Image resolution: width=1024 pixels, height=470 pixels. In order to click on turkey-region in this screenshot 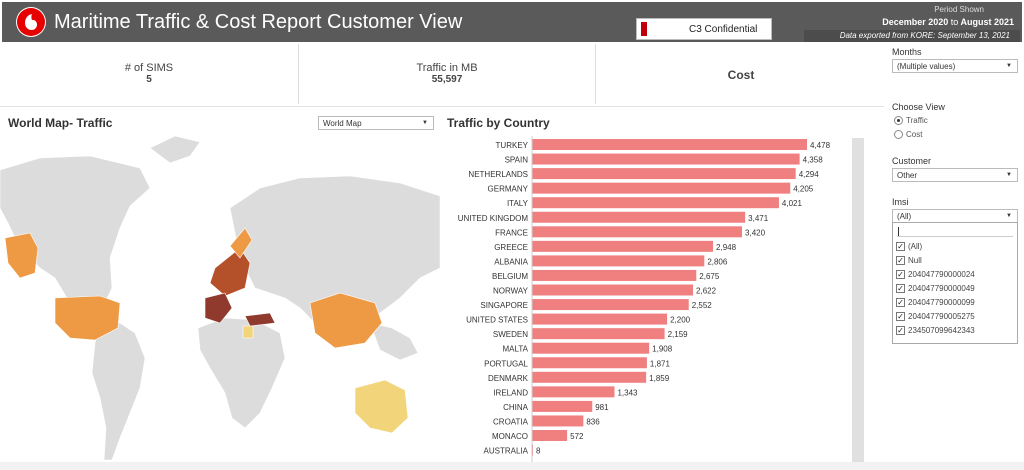, I will do `click(260, 319)`.